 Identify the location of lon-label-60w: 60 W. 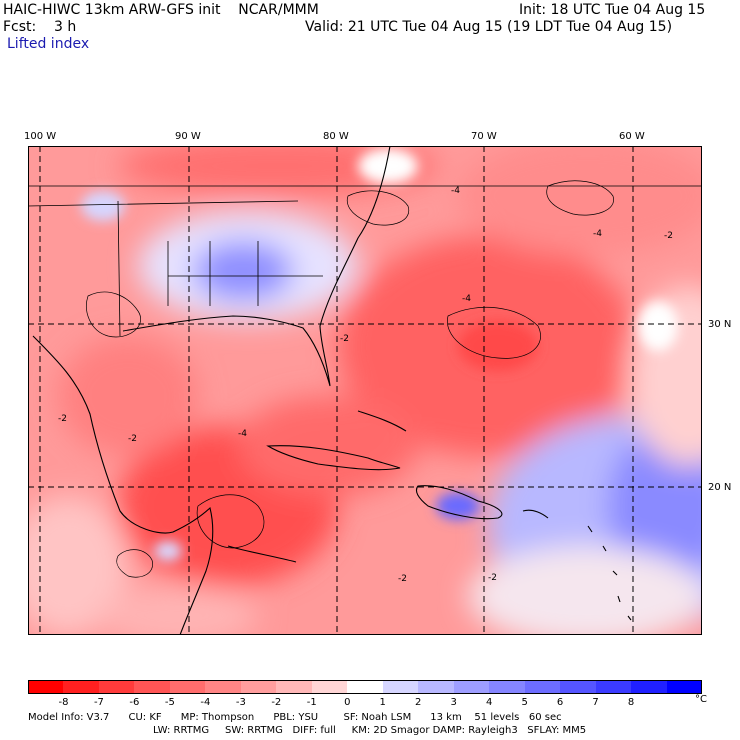
(632, 136).